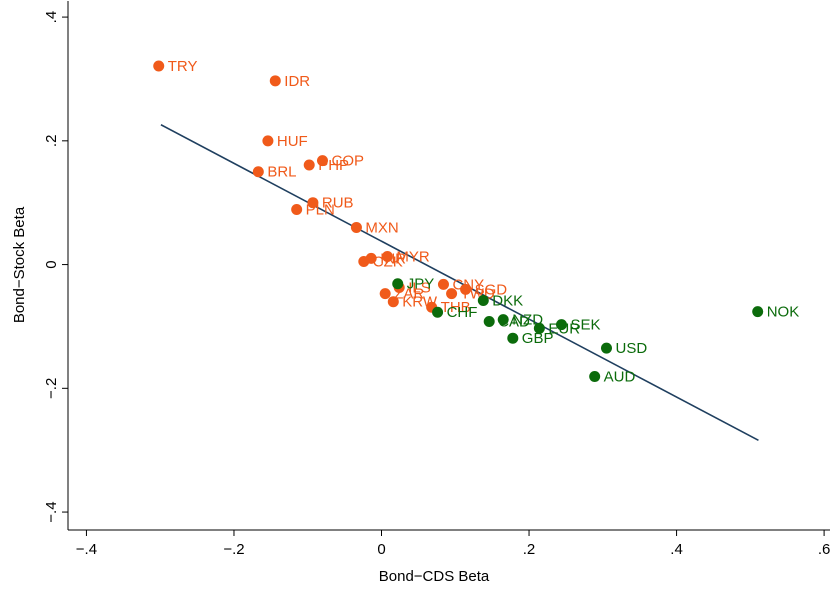  I want to click on x-axis-title: Bond−CDS Beta, so click(434, 576).